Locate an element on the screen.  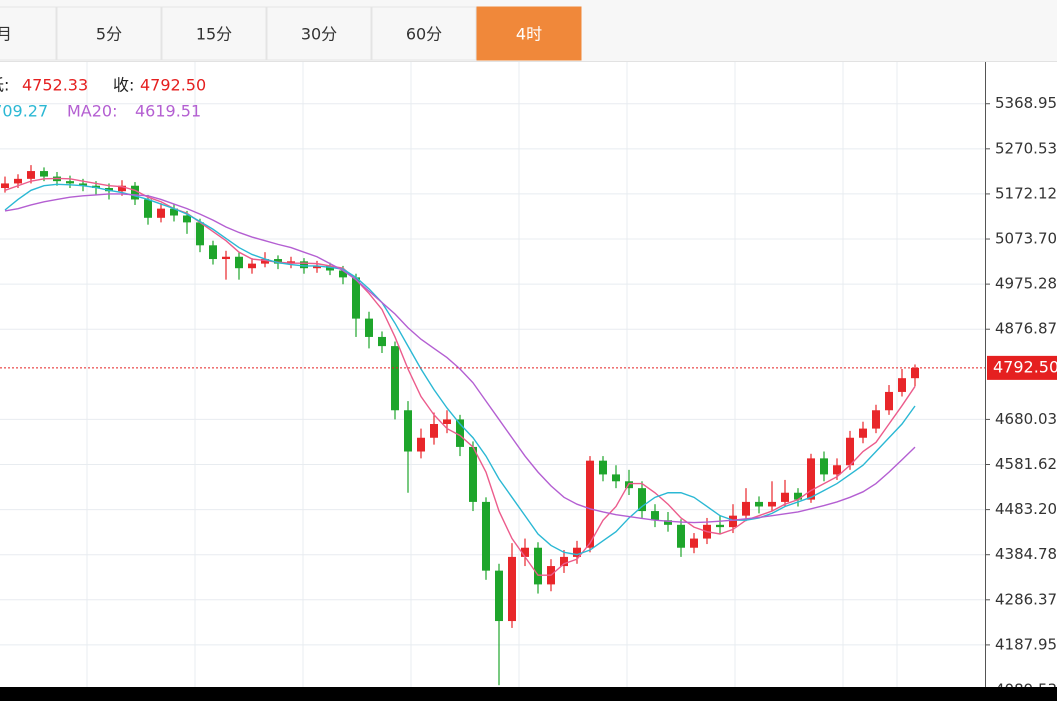
tab-label: 15分 is located at coordinates (214, 34).